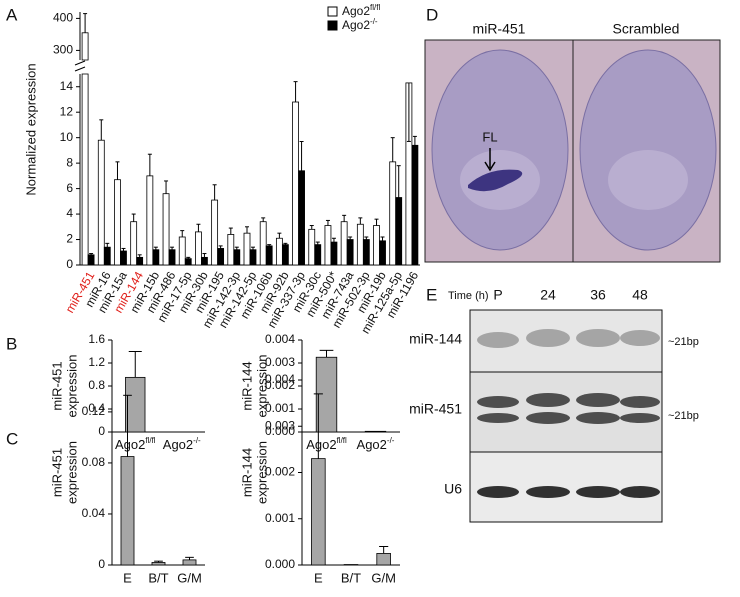 The width and height of the screenshot is (740, 597). What do you see at coordinates (30, 129) in the screenshot?
I see `y-axis-label: Normalized expression` at bounding box center [30, 129].